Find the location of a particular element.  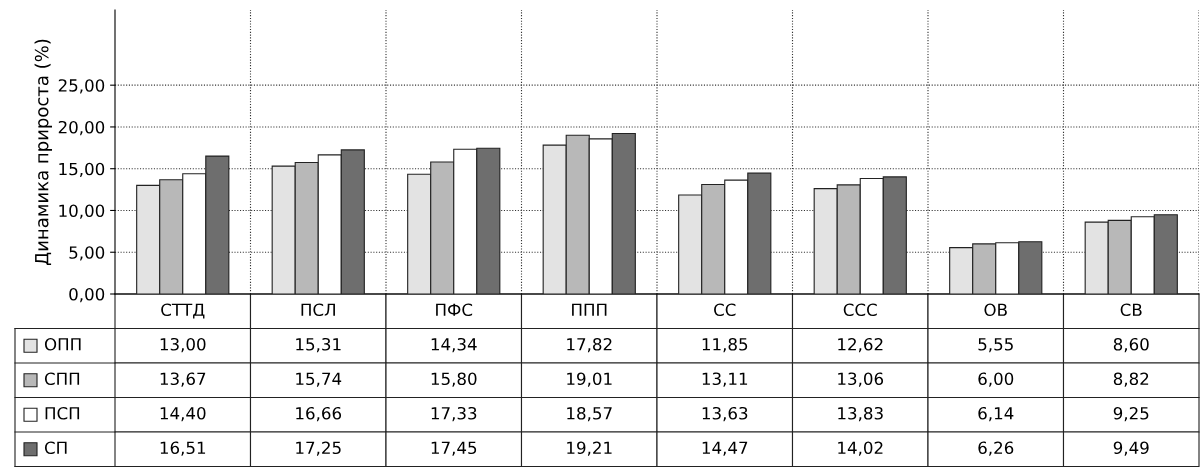

data-label: 9,49 is located at coordinates (1131, 448).